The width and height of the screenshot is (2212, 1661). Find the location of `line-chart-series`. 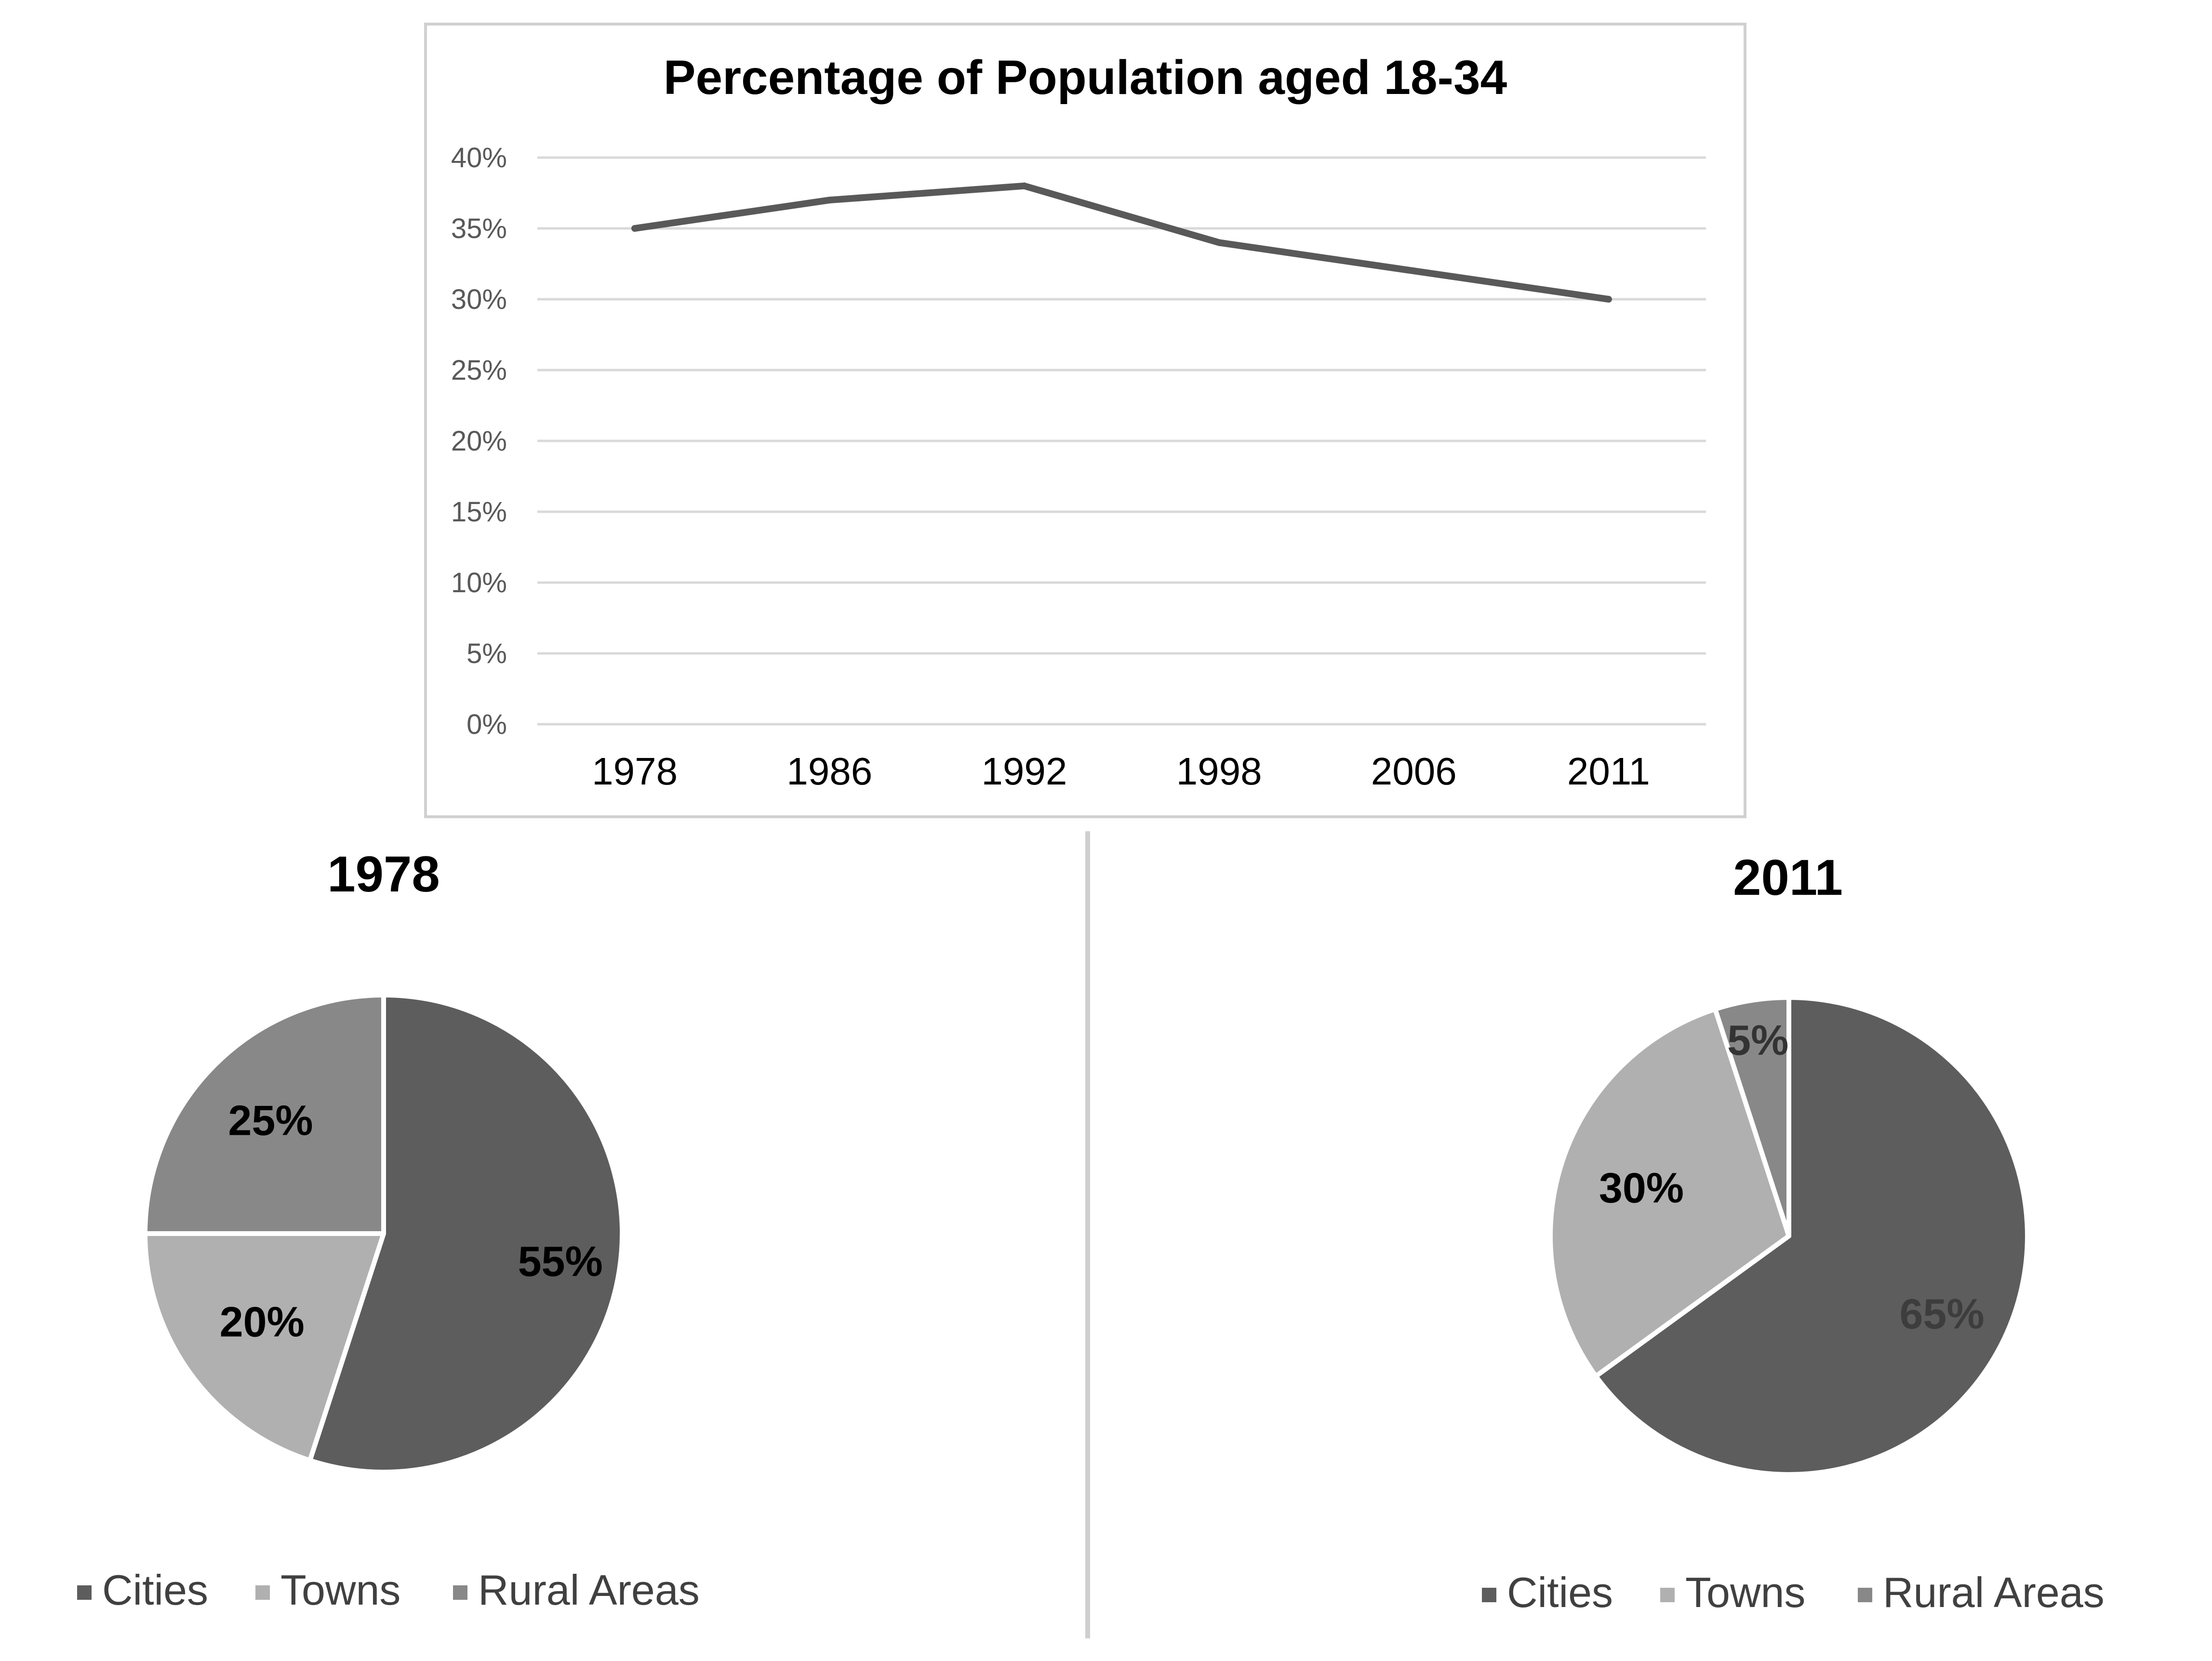

line-chart-series is located at coordinates (1121, 243).